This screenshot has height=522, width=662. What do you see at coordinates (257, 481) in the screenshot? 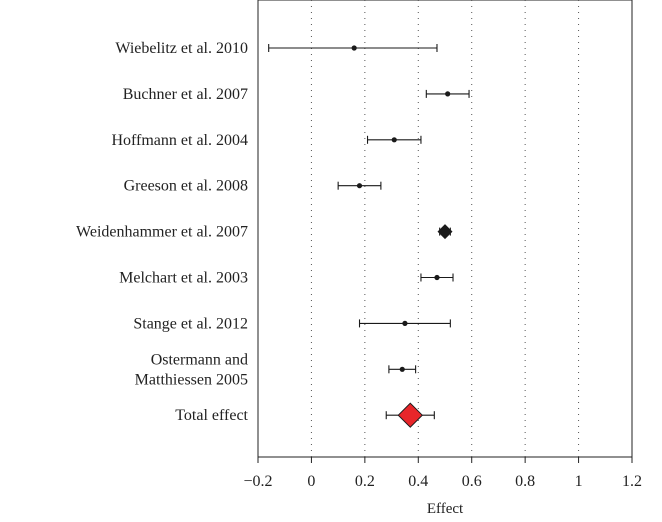
I see `x-tick-label: −0.2` at bounding box center [257, 481].